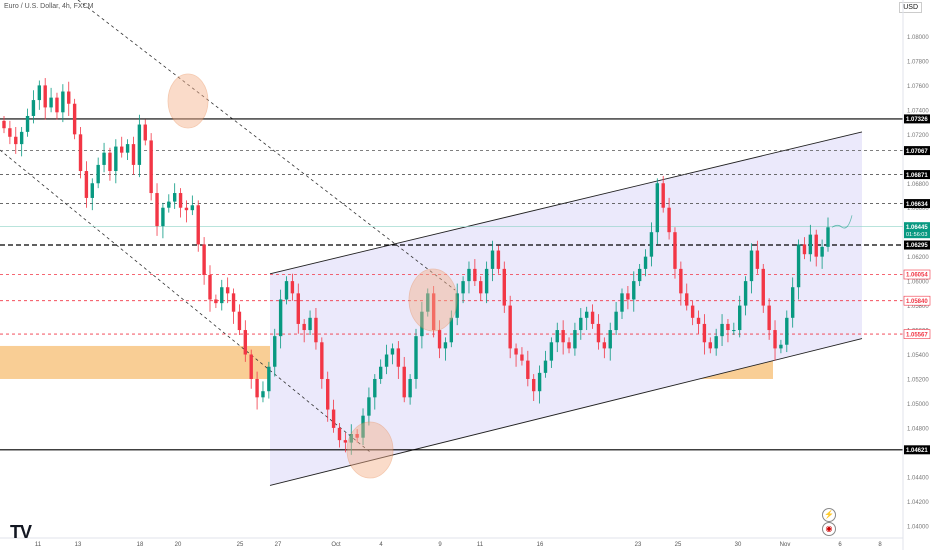  Describe the element at coordinates (918, 380) in the screenshot. I see `y-tick-label: 1.05200` at that location.